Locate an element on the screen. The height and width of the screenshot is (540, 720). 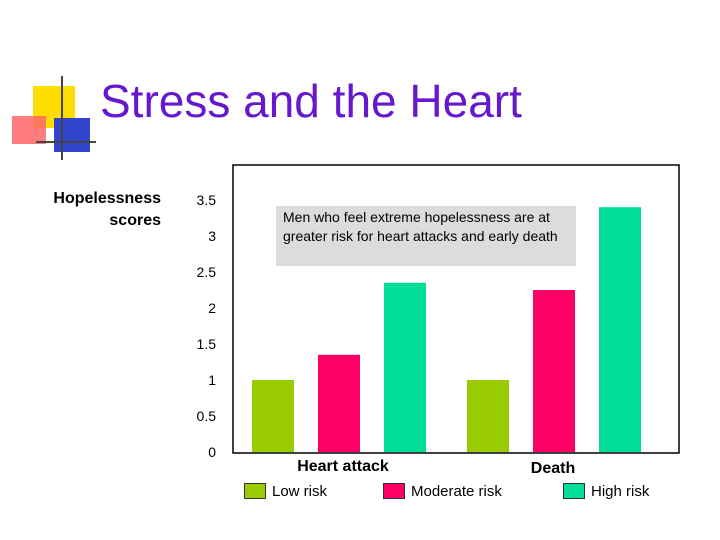
legend-swatch-moderate-risk is located at coordinates (394, 491).